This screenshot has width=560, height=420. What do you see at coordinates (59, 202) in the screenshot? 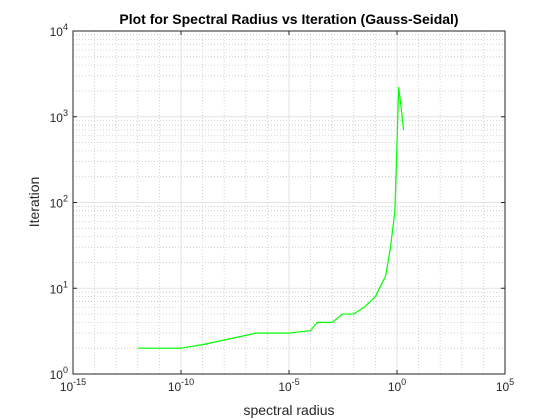
I see `y-tick-label: 10²` at bounding box center [59, 202].